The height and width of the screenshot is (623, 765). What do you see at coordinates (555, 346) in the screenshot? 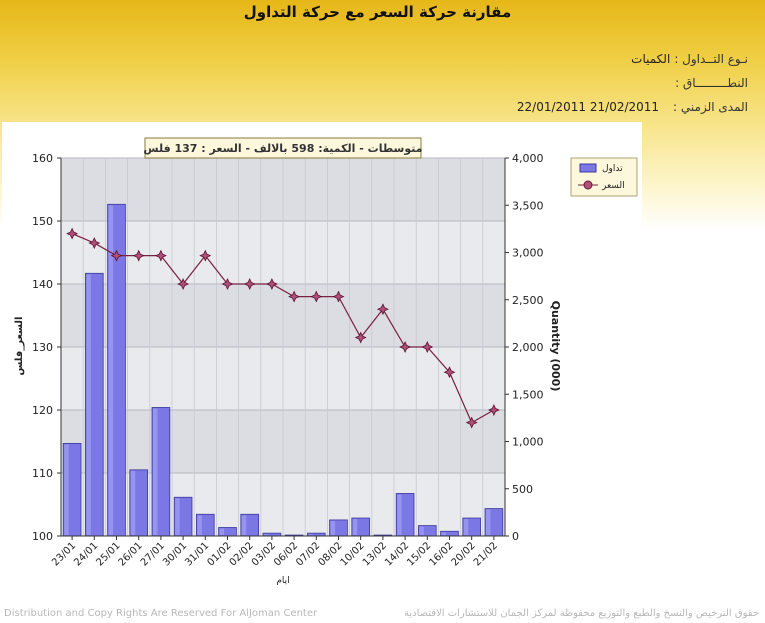
I see `y-axis-right-label: Quantity (000)` at bounding box center [555, 346].